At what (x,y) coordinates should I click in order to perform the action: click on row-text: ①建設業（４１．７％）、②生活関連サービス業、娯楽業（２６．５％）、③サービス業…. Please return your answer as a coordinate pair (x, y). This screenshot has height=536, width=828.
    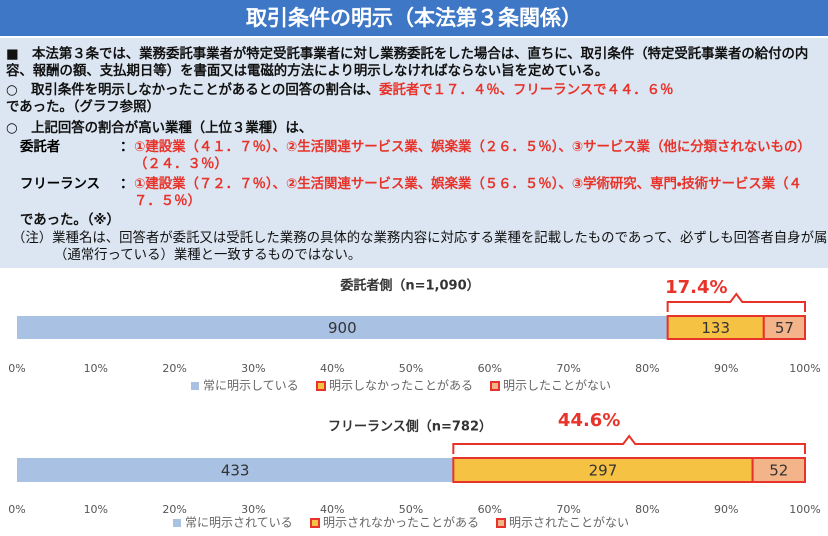
    Looking at the image, I should click on (472, 156).